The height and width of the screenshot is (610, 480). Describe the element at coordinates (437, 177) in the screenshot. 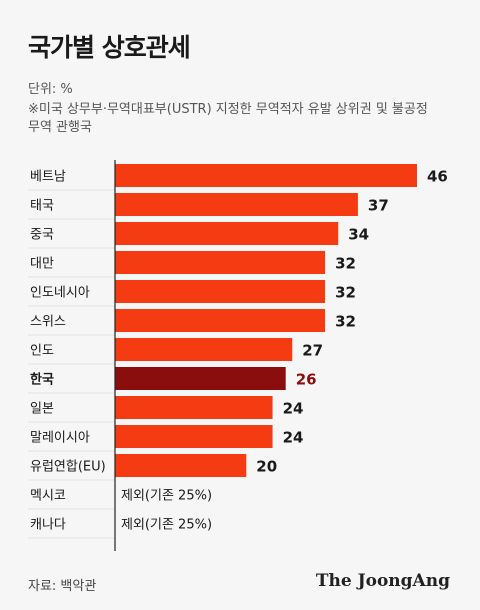

I see `value-label: 46` at that location.